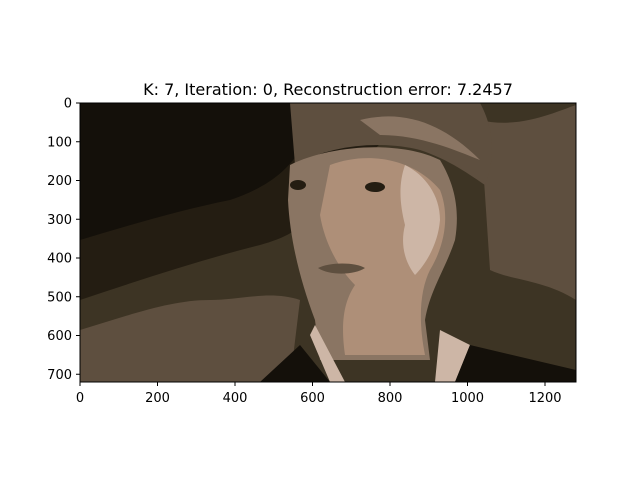 The height and width of the screenshot is (480, 640). I want to click on x-tick-label: 1200, so click(544, 398).